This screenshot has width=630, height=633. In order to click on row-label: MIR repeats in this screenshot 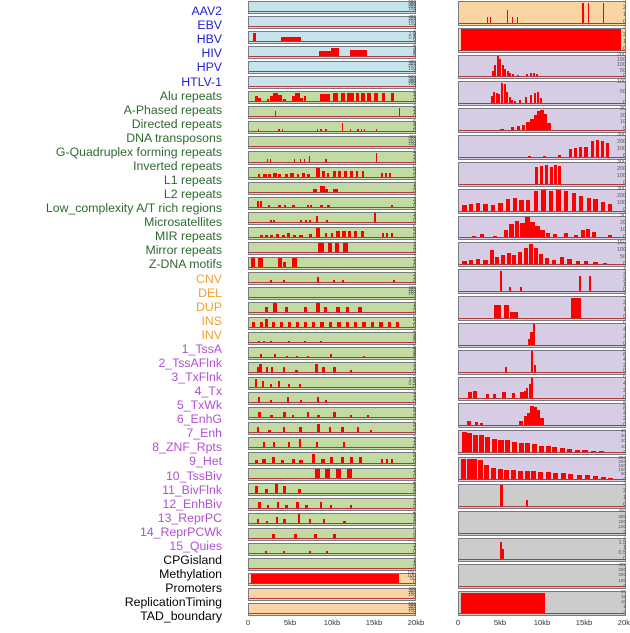, I will do `click(188, 236)`.